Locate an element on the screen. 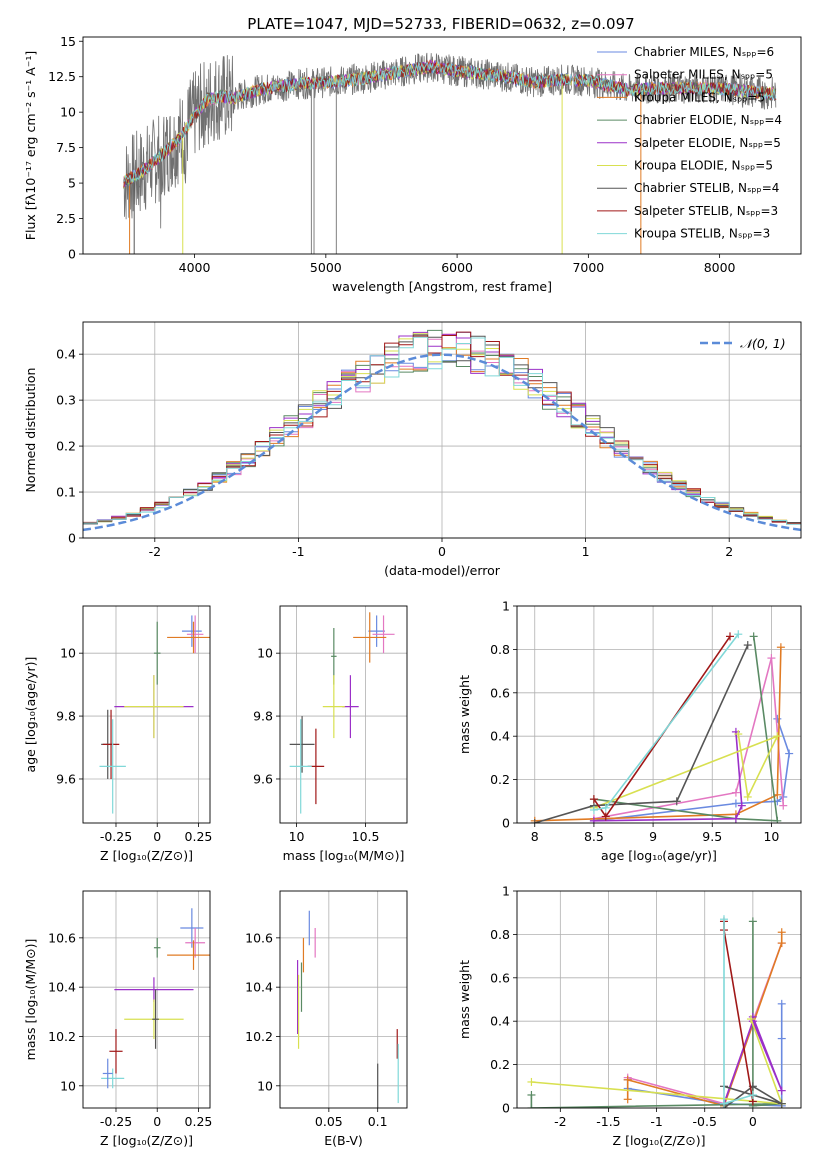 Image resolution: width=819 pixels, height=1170 pixels. x-tick-label: 9 is located at coordinates (653, 836).